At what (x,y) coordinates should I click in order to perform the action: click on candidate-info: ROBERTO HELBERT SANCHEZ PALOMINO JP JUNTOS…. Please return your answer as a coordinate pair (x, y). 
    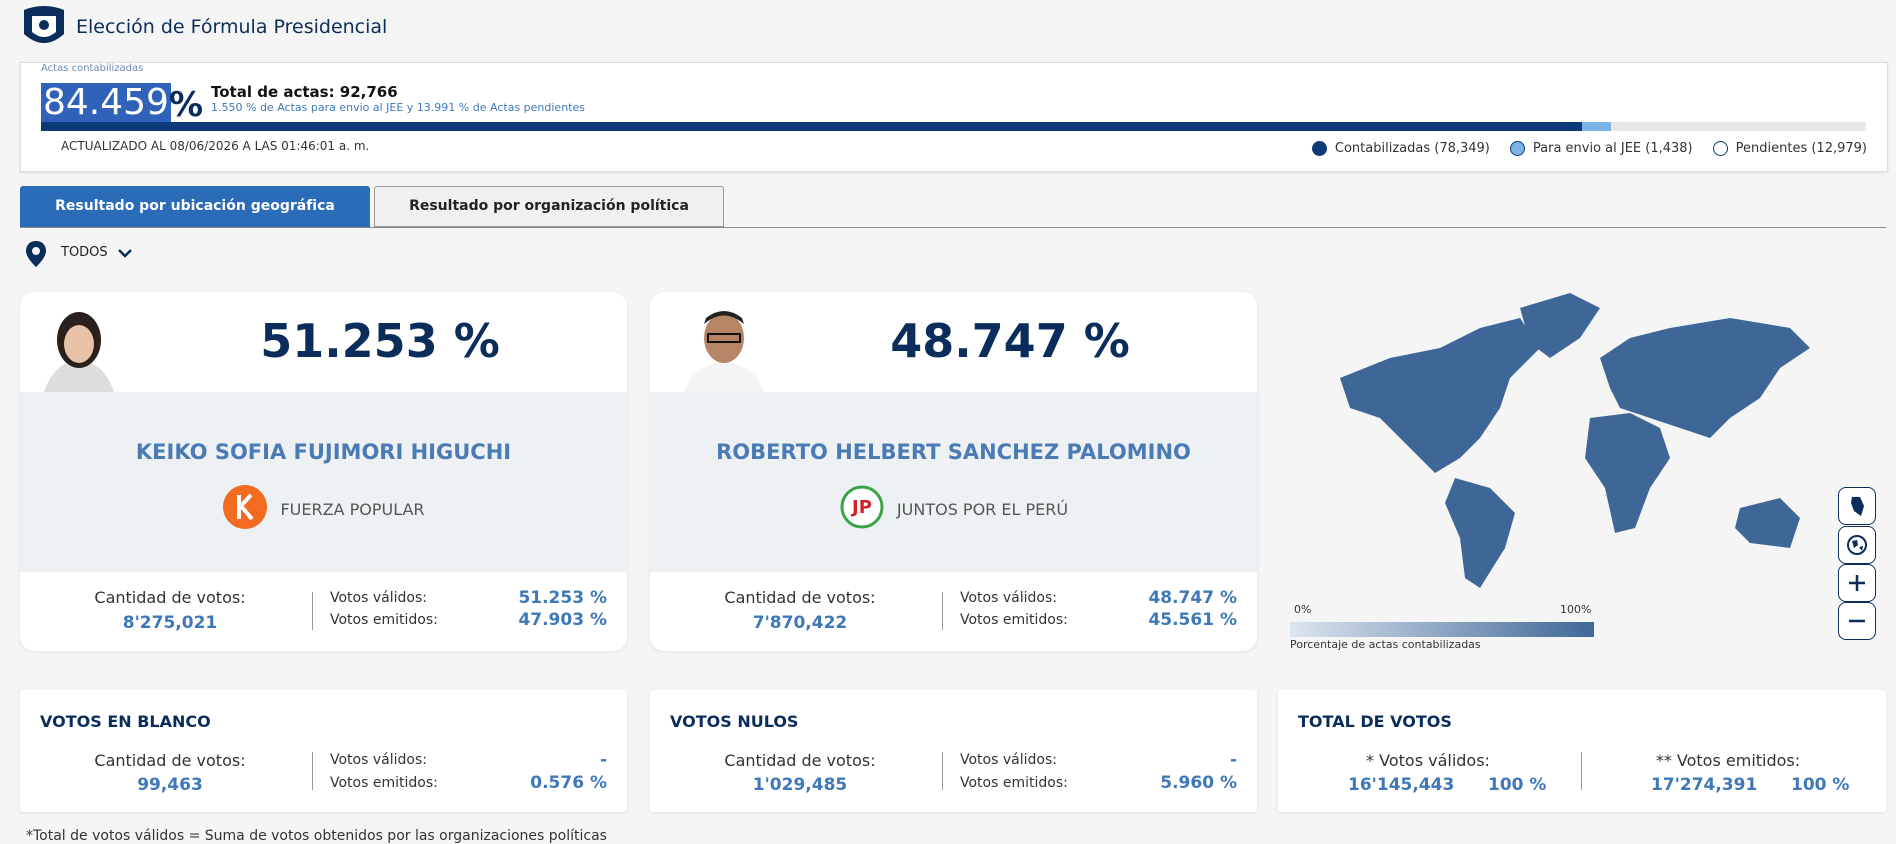
    Looking at the image, I should click on (953, 482).